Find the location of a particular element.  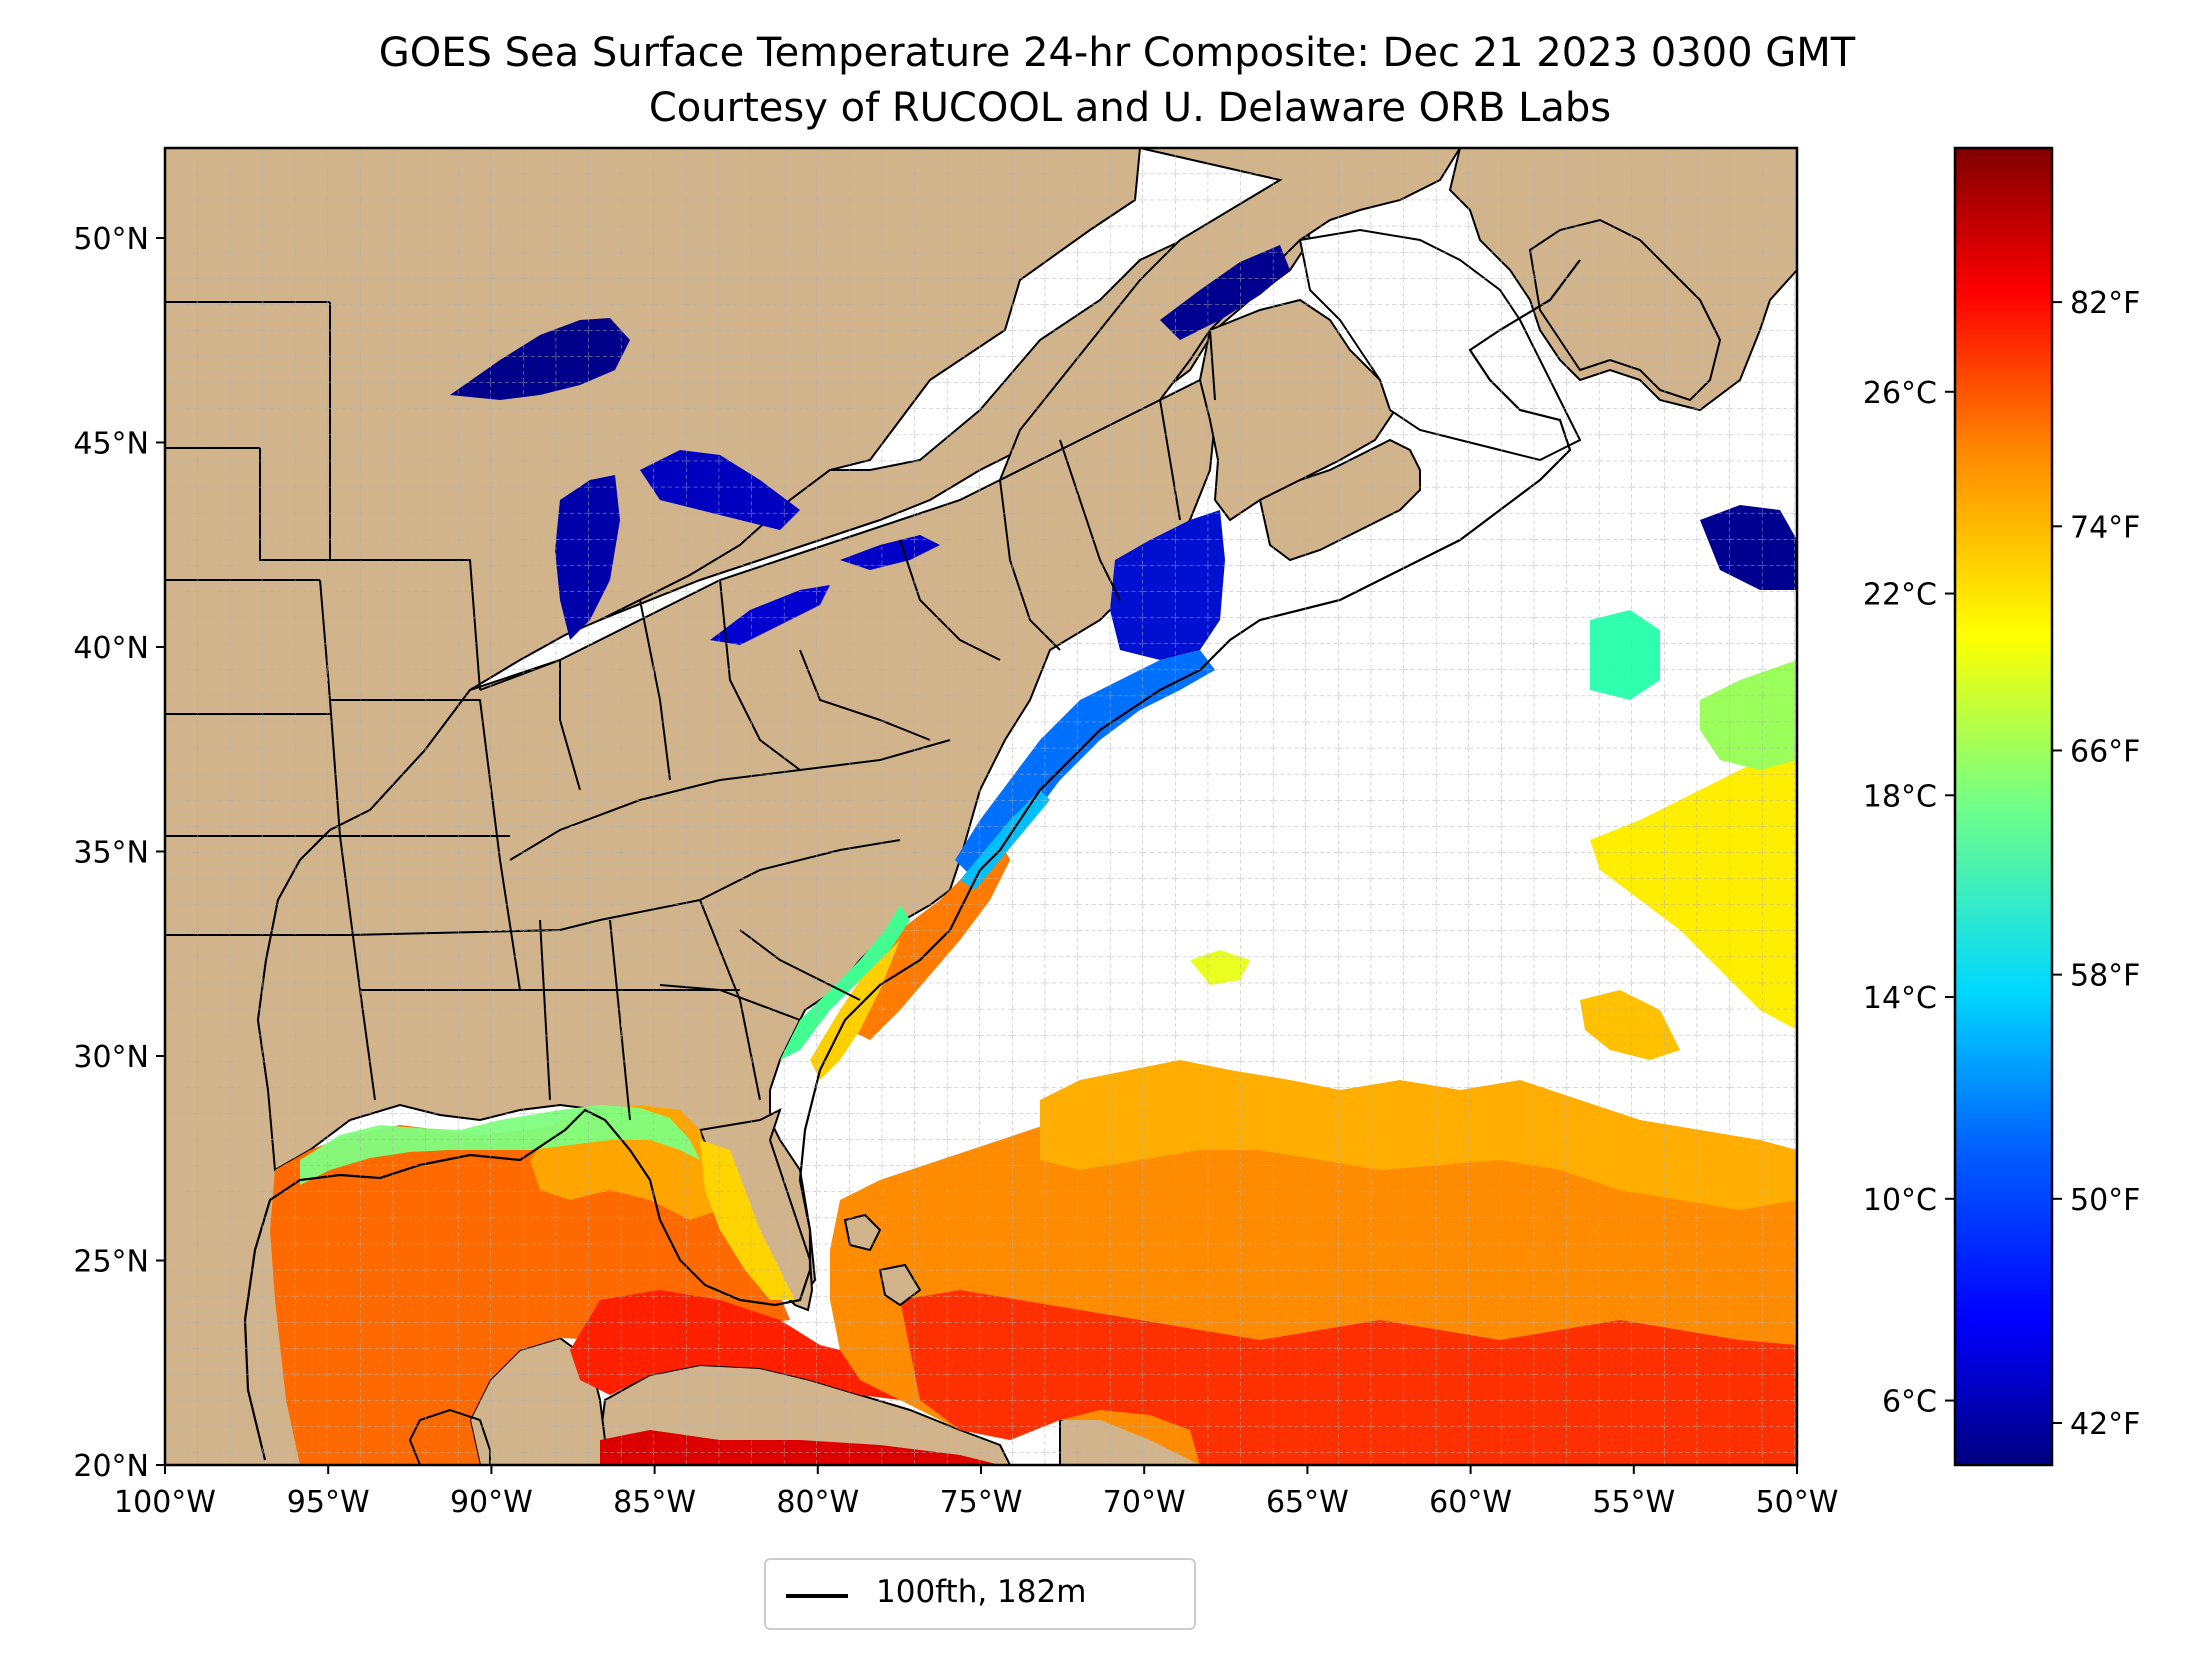

lat-tick-label: 30°N is located at coordinates (111, 1057).